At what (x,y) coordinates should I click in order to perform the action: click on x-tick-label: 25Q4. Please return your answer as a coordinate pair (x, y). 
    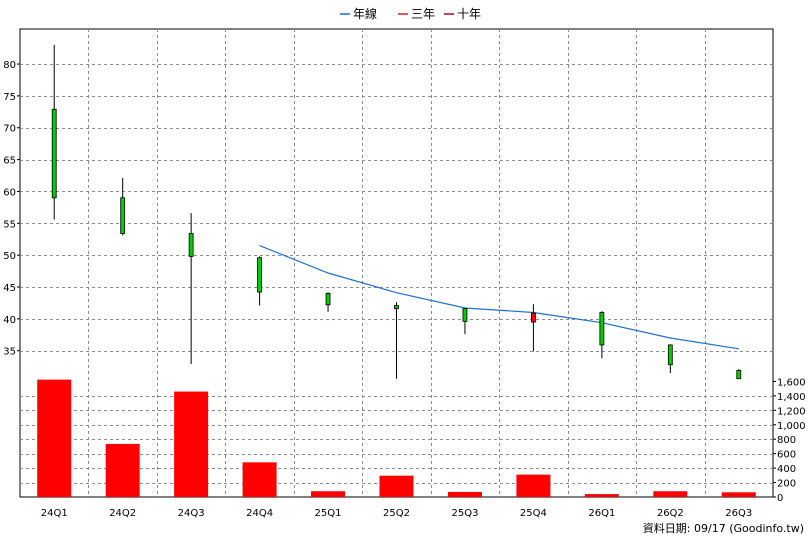
    Looking at the image, I should click on (533, 513).